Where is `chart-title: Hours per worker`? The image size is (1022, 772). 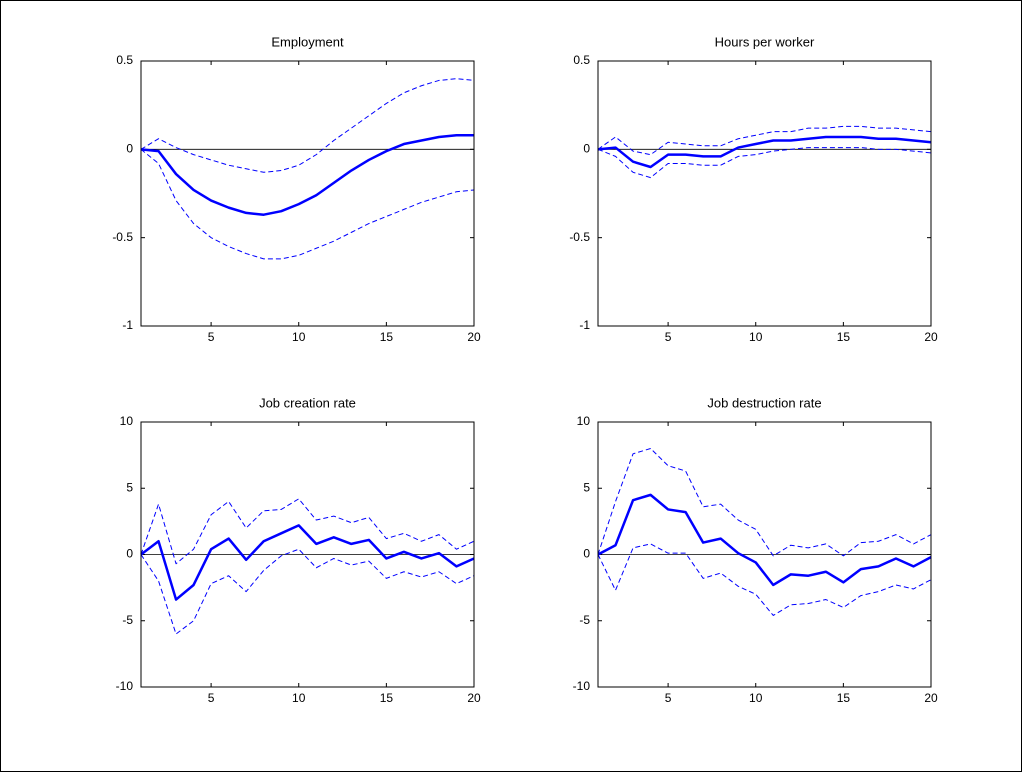
chart-title: Hours per worker is located at coordinates (765, 41).